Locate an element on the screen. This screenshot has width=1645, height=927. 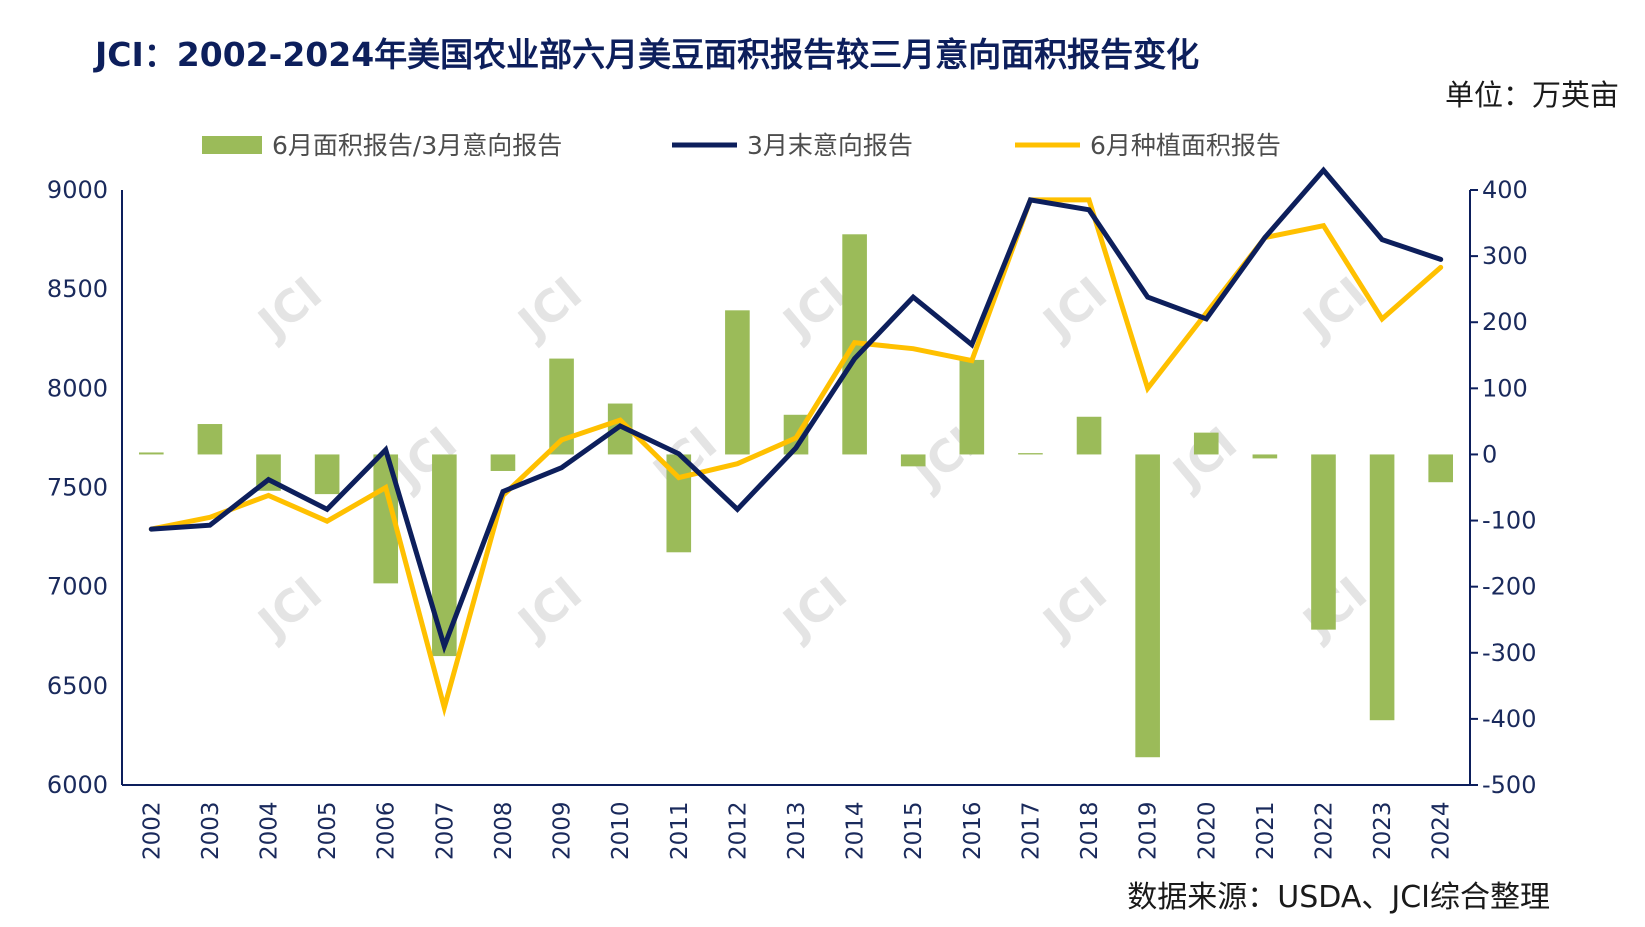
left-tick-label: 6500 is located at coordinates (77, 686).